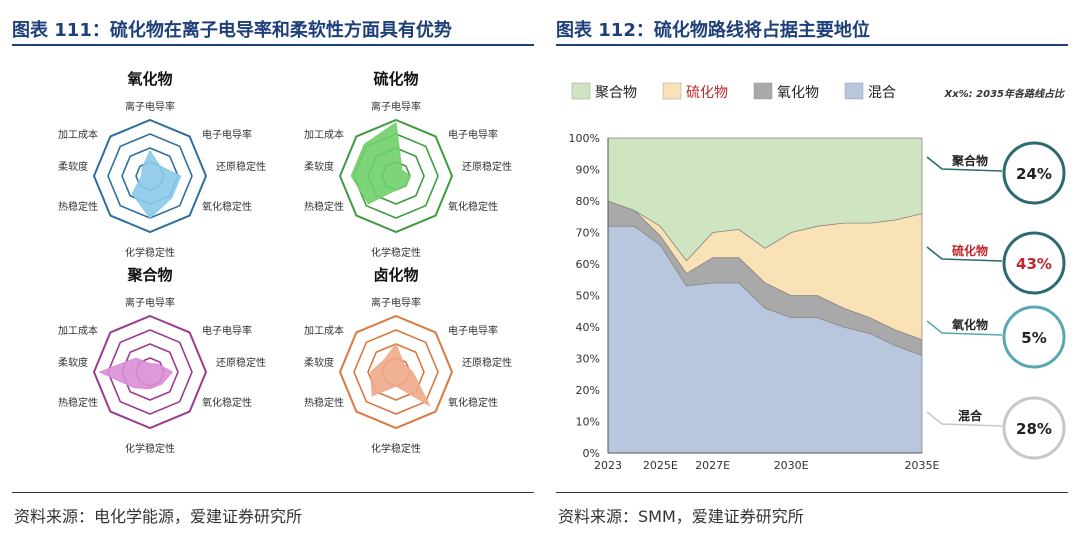 The image size is (1080, 547). Describe the element at coordinates (395, 79) in the screenshot. I see `radar-title: 硫化物` at that location.